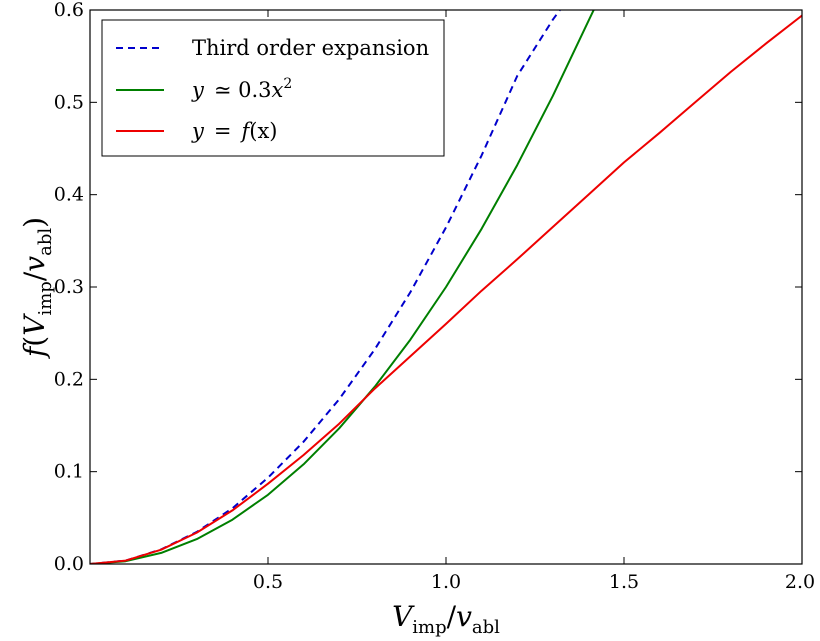 This screenshot has height=641, width=820. I want to click on legend-quadratic-y: y, so click(198, 90).